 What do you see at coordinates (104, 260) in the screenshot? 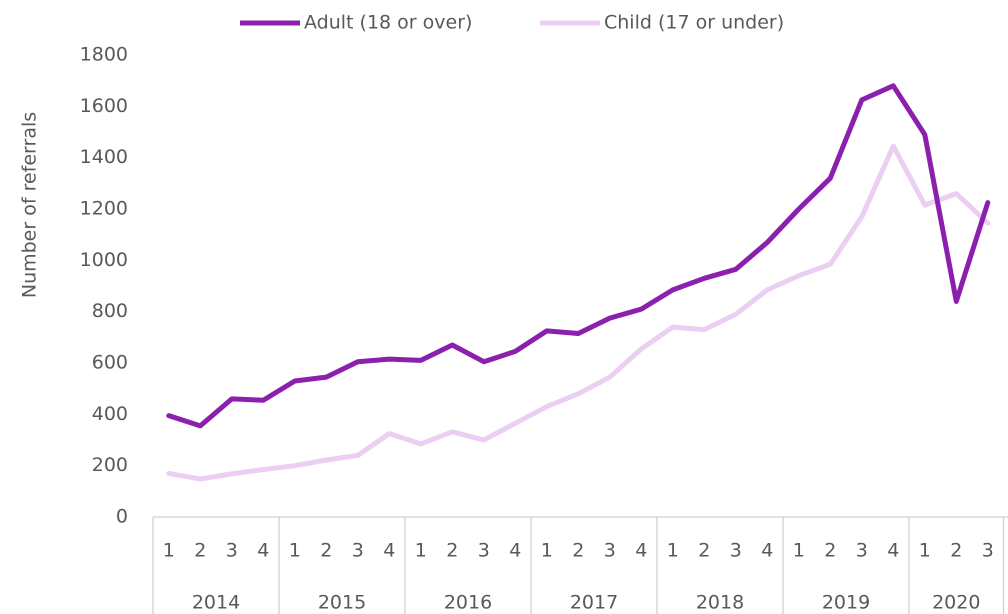
I see `y-tick-label: 1000` at bounding box center [104, 260].